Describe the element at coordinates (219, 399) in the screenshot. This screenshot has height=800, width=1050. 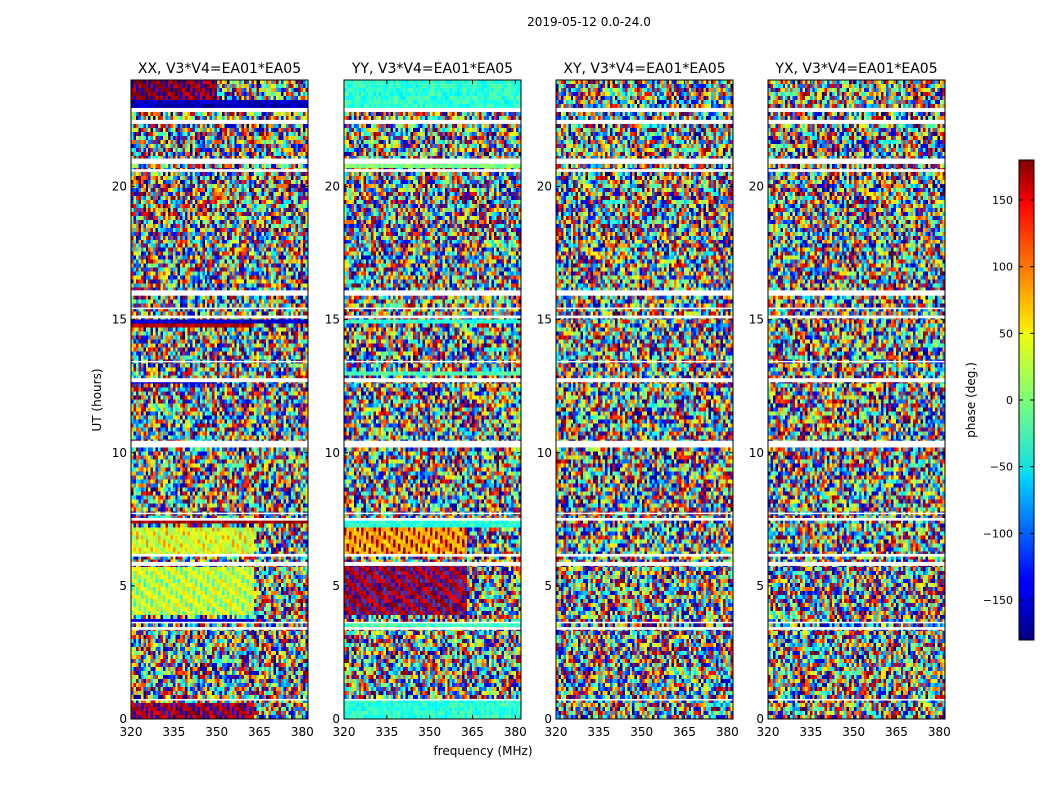
I see `panel-0-heatmap` at that location.